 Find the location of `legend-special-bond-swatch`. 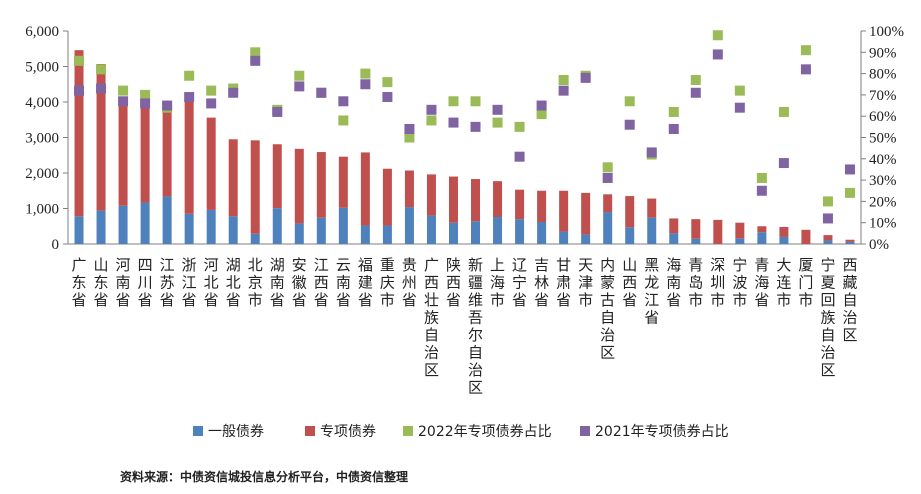

legend-special-bond-swatch is located at coordinates (310, 431).